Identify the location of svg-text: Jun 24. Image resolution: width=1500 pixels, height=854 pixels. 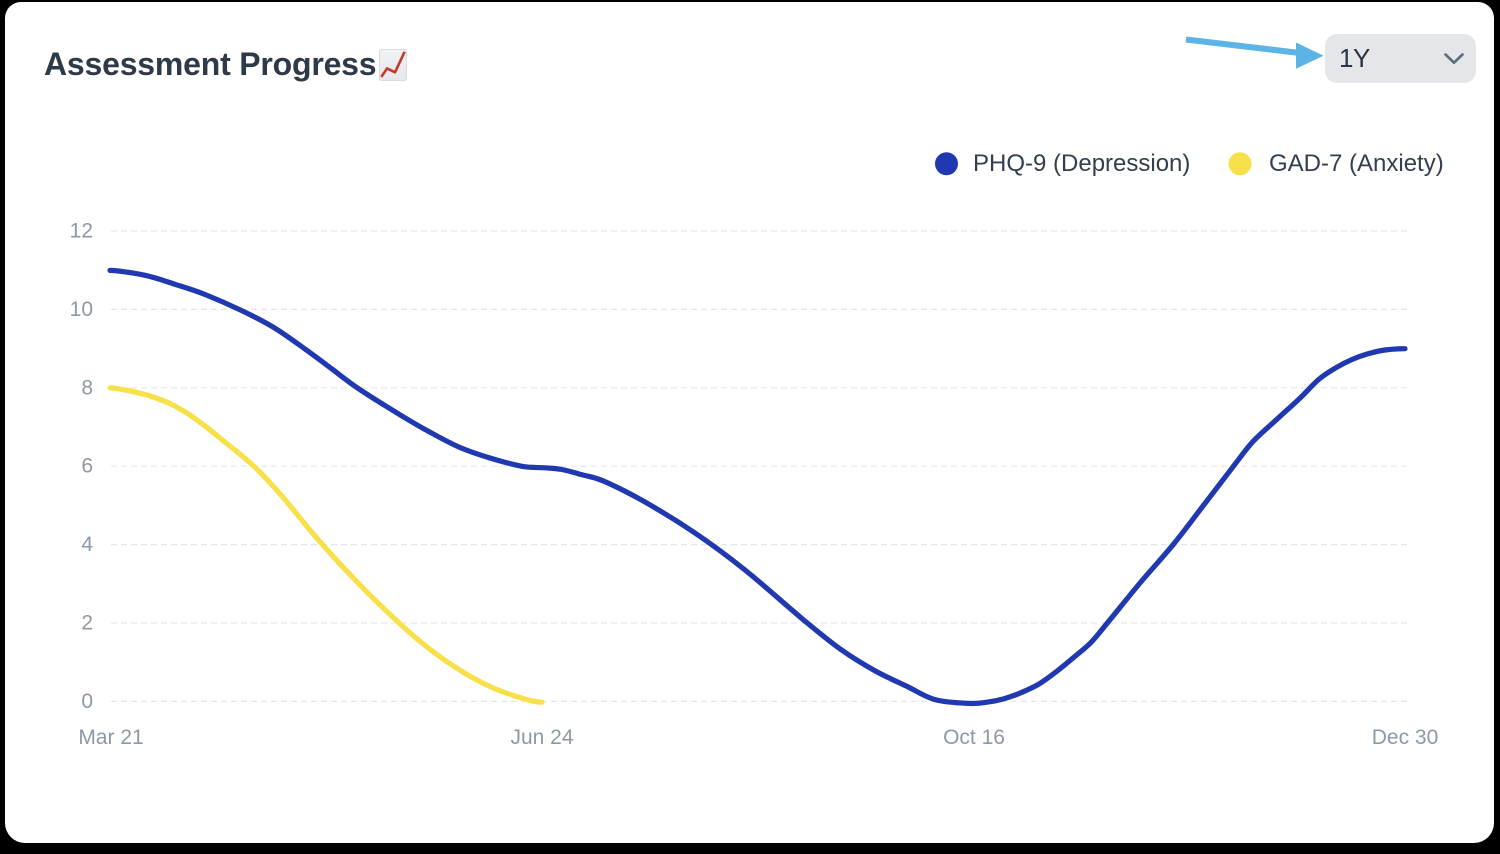
(541, 737).